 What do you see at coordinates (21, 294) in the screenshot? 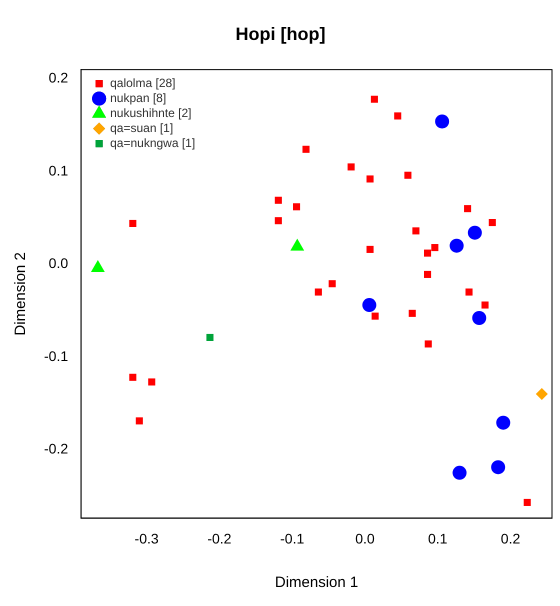
I see `y-axis-title: Dimension 2` at bounding box center [21, 294].